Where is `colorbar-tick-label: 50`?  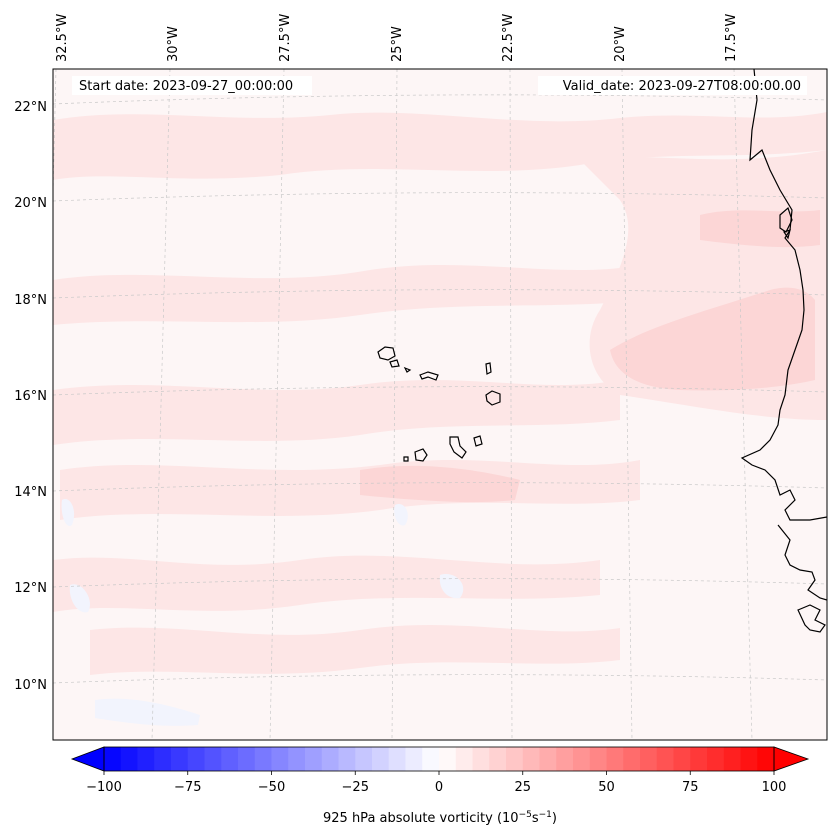 colorbar-tick-label: 50 is located at coordinates (606, 787).